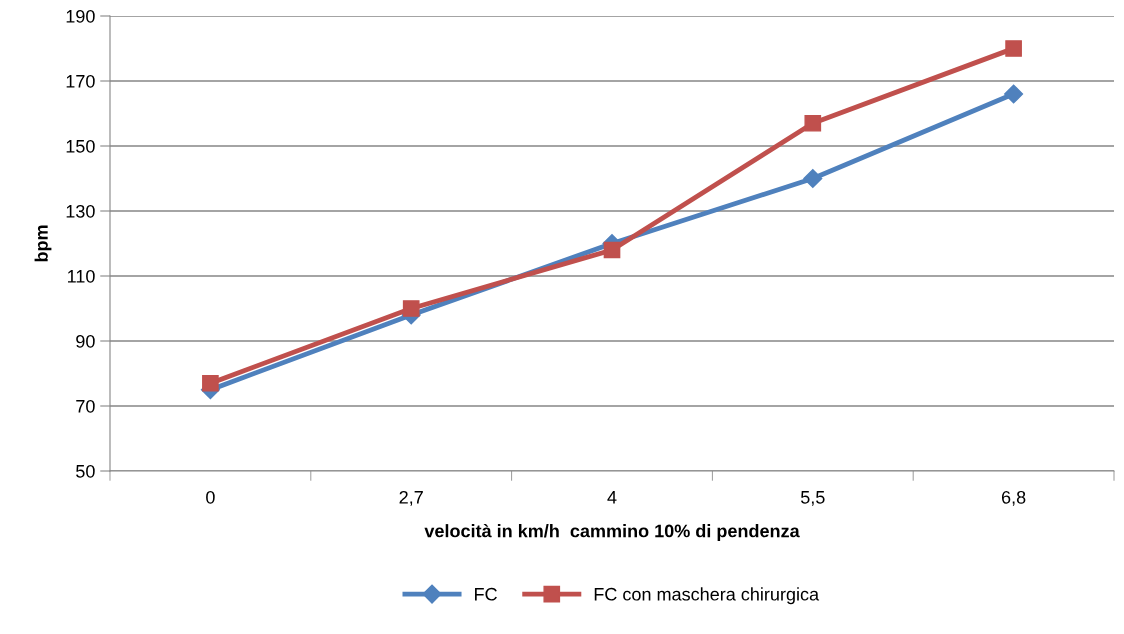  What do you see at coordinates (80, 146) in the screenshot?
I see `y-tick-label: 150` at bounding box center [80, 146].